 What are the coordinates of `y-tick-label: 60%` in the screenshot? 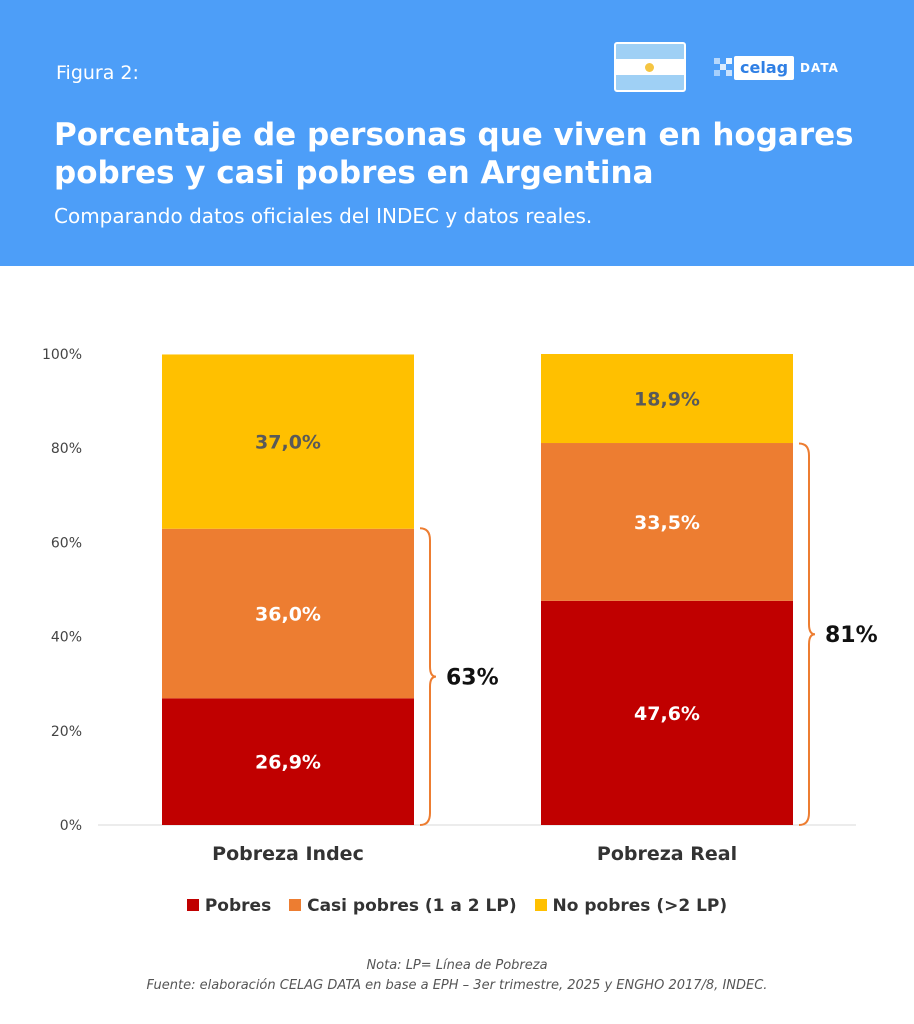 It's located at (66, 543).